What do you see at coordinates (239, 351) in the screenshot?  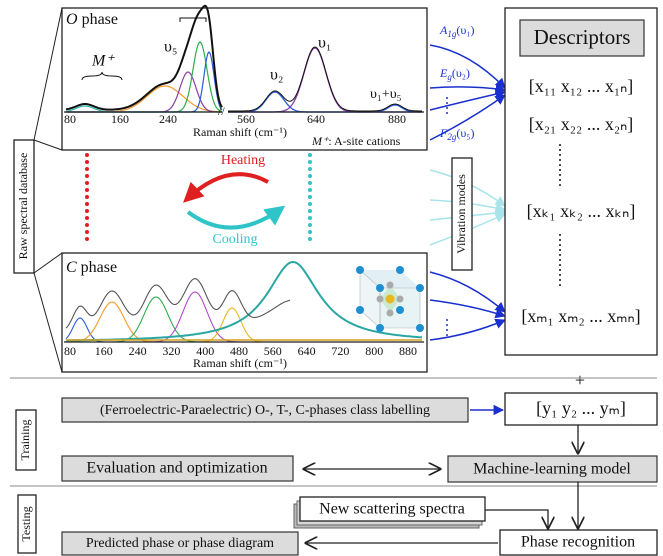 I see `x-tick-label: 480` at bounding box center [239, 351].